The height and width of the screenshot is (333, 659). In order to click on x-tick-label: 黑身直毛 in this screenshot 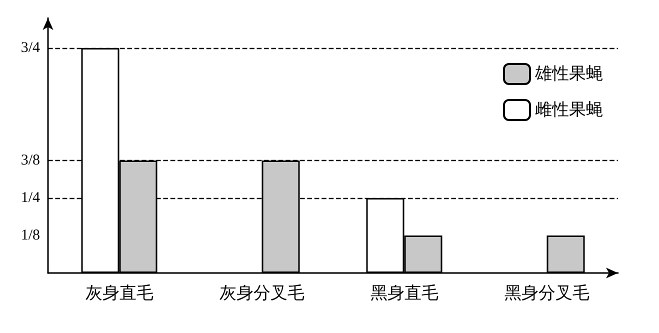, I will do `click(404, 294)`.